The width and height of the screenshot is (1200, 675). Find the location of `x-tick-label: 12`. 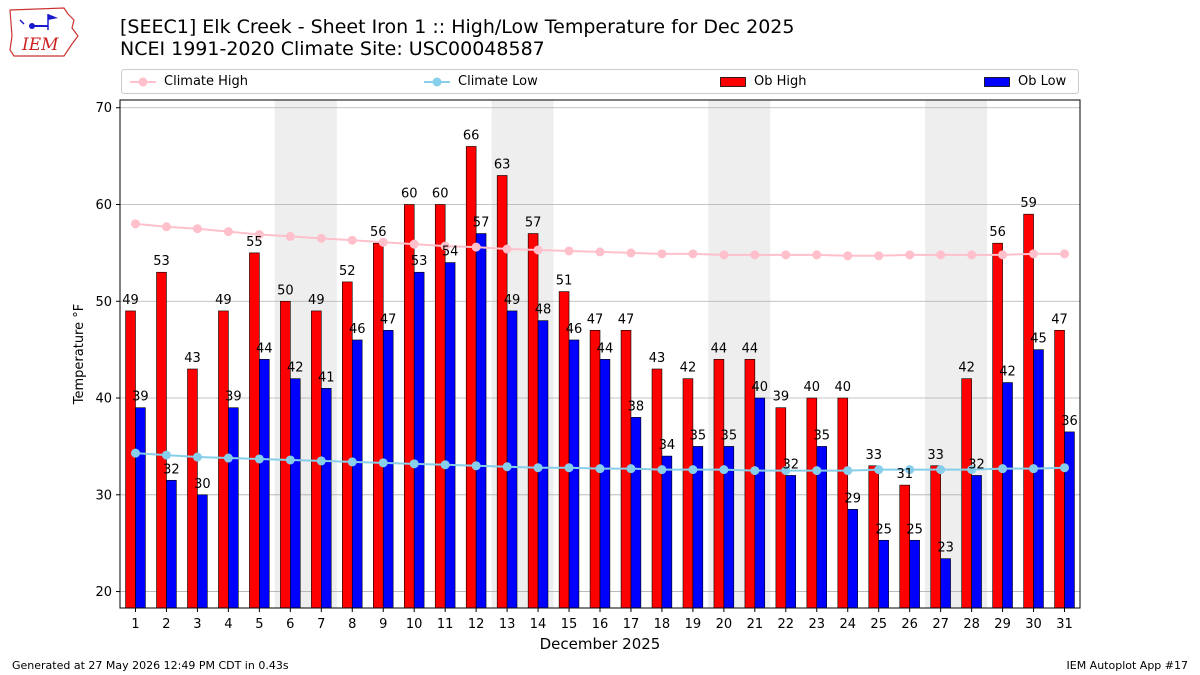

x-tick-label: 12 is located at coordinates (476, 624).